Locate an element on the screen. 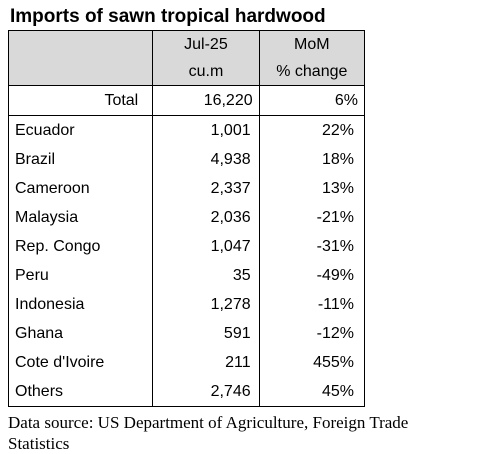 This screenshot has height=454, width=498. volume-value: 2,036 is located at coordinates (230, 217).